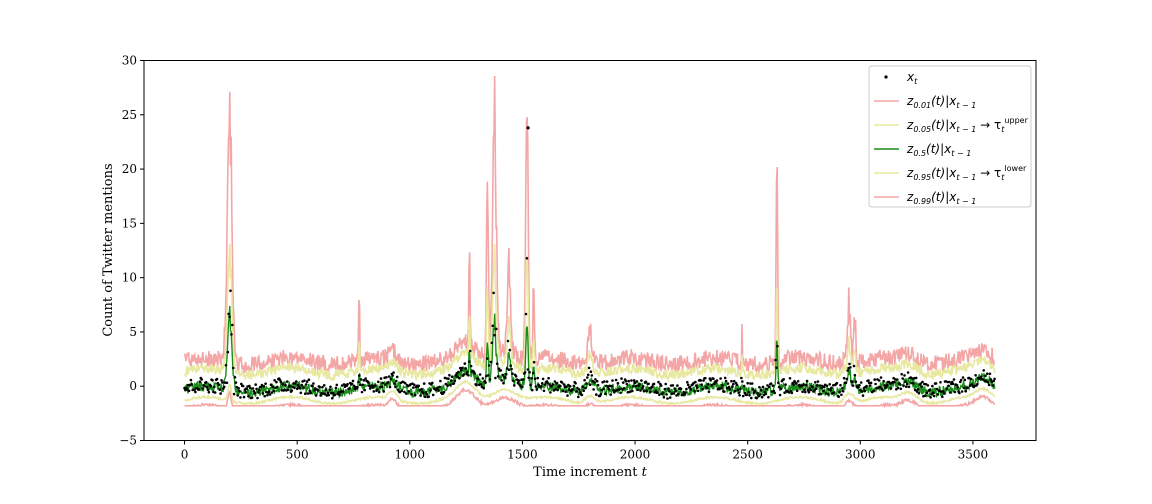 The image size is (1152, 504). What do you see at coordinates (590, 472) in the screenshot?
I see `x-axis-label: Time increment t` at bounding box center [590, 472].